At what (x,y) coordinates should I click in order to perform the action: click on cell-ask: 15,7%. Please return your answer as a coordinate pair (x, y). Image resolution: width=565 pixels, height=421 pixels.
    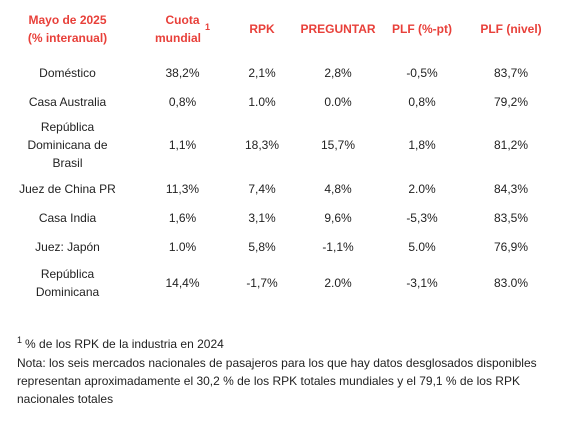
    Looking at the image, I should click on (338, 145).